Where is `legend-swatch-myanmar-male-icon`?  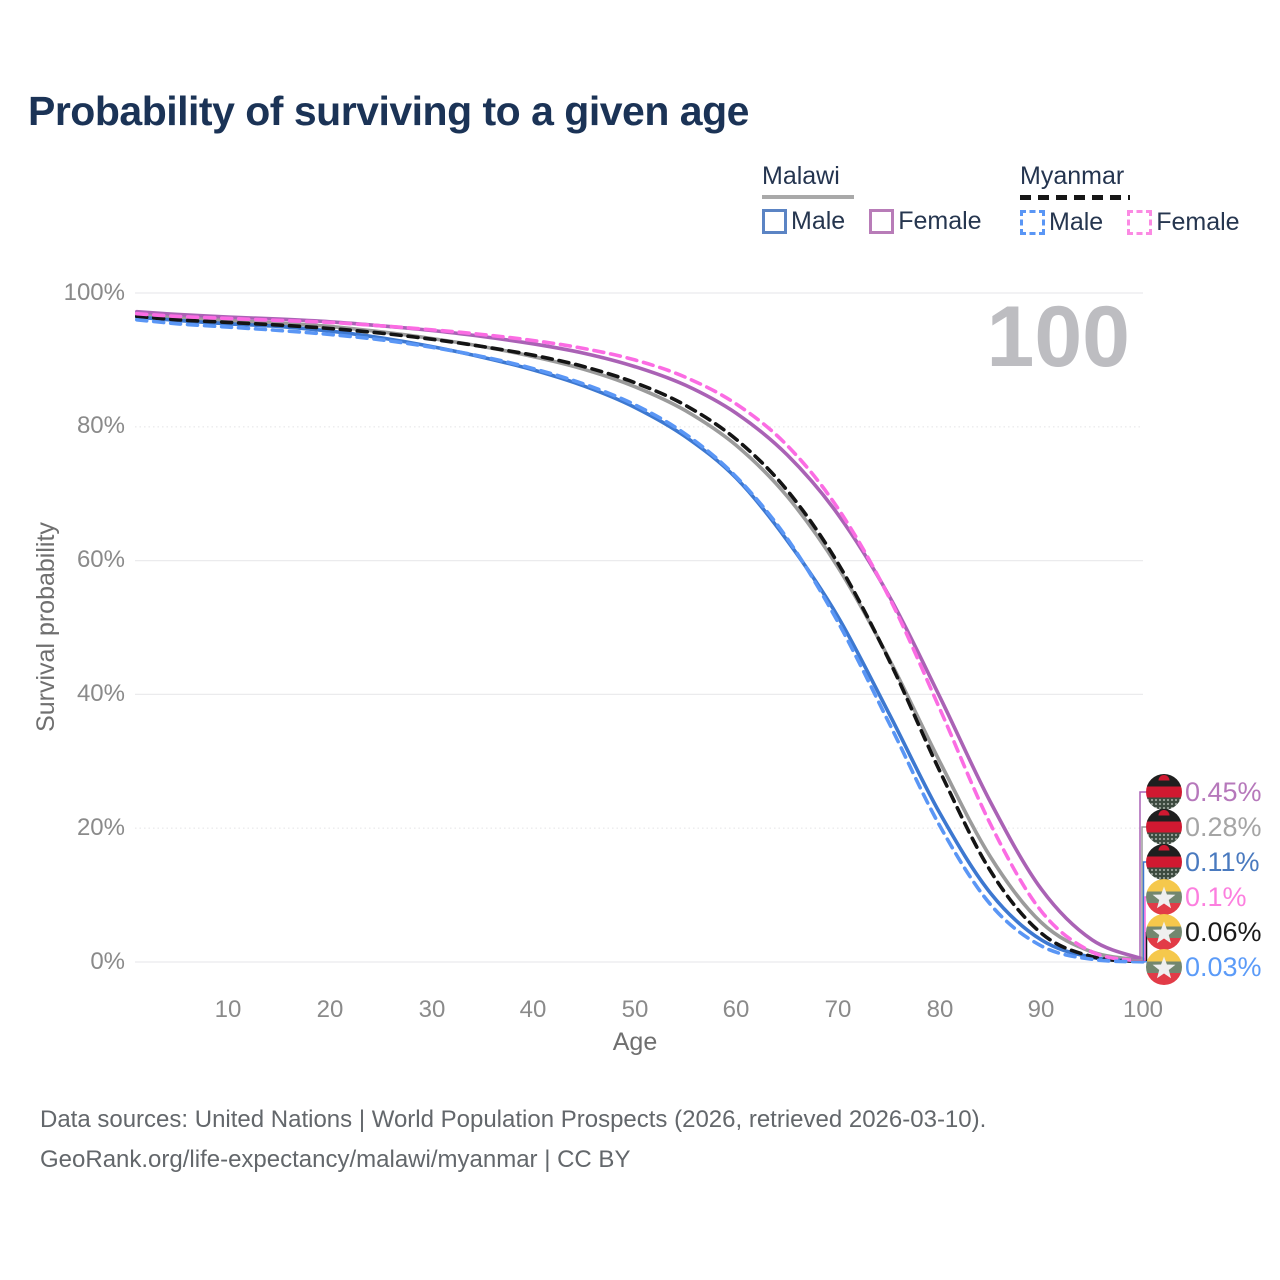 legend-swatch-myanmar-male-icon is located at coordinates (1032, 222).